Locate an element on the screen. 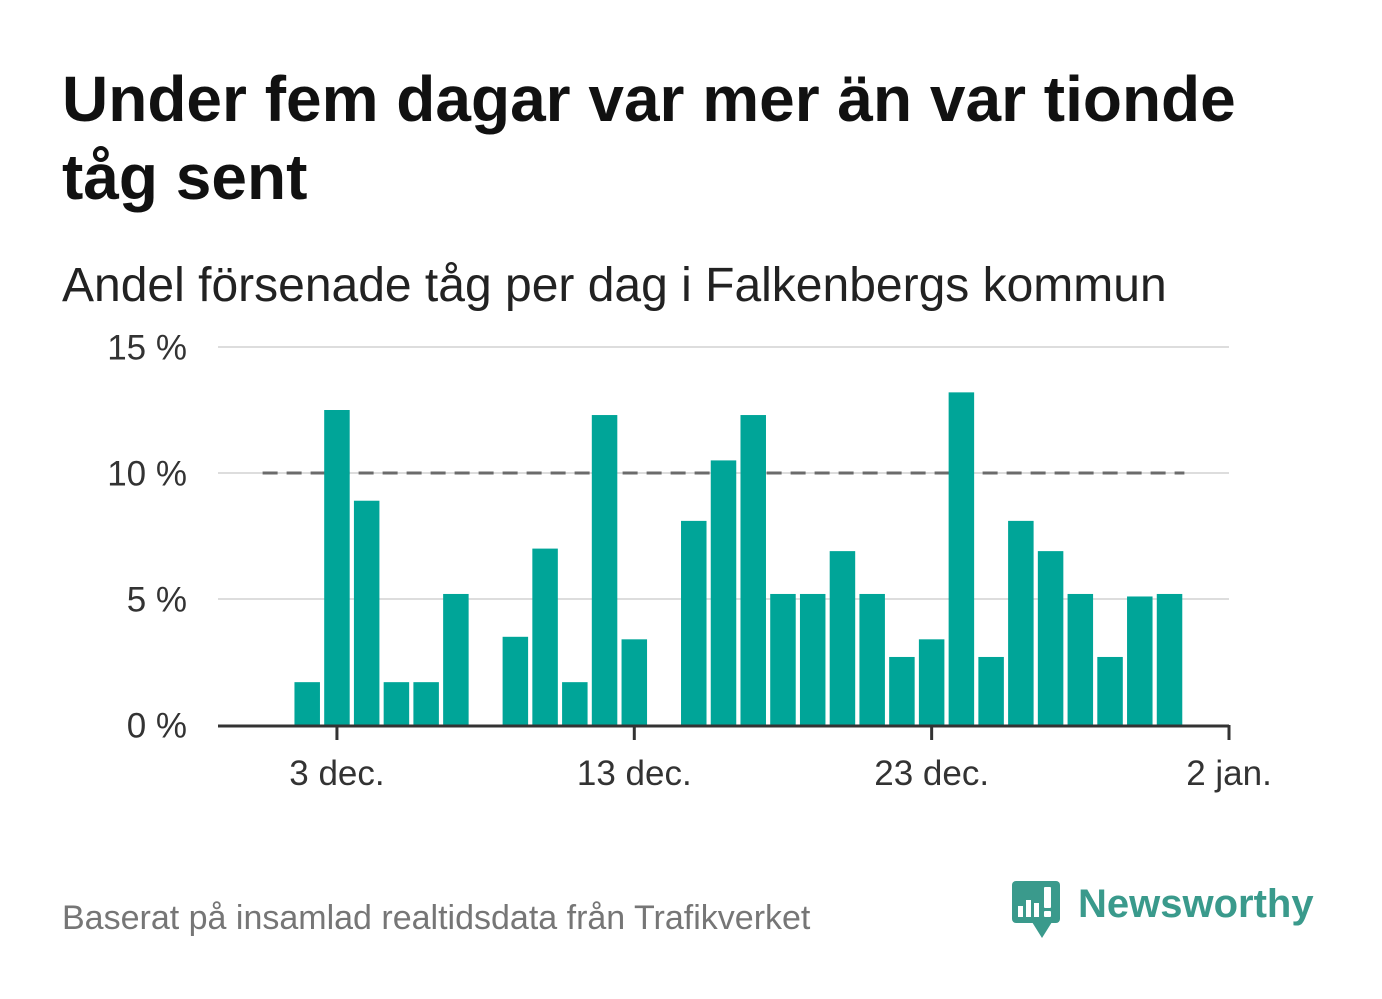  y-tick-label-15: 15 % is located at coordinates (147, 348).